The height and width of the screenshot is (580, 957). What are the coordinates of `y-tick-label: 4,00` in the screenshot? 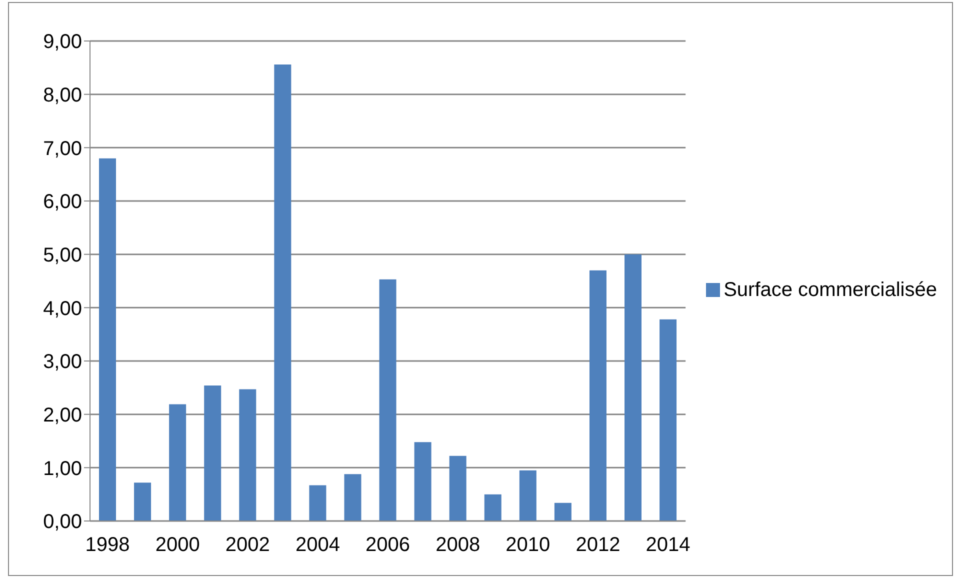 It's located at (62, 309).